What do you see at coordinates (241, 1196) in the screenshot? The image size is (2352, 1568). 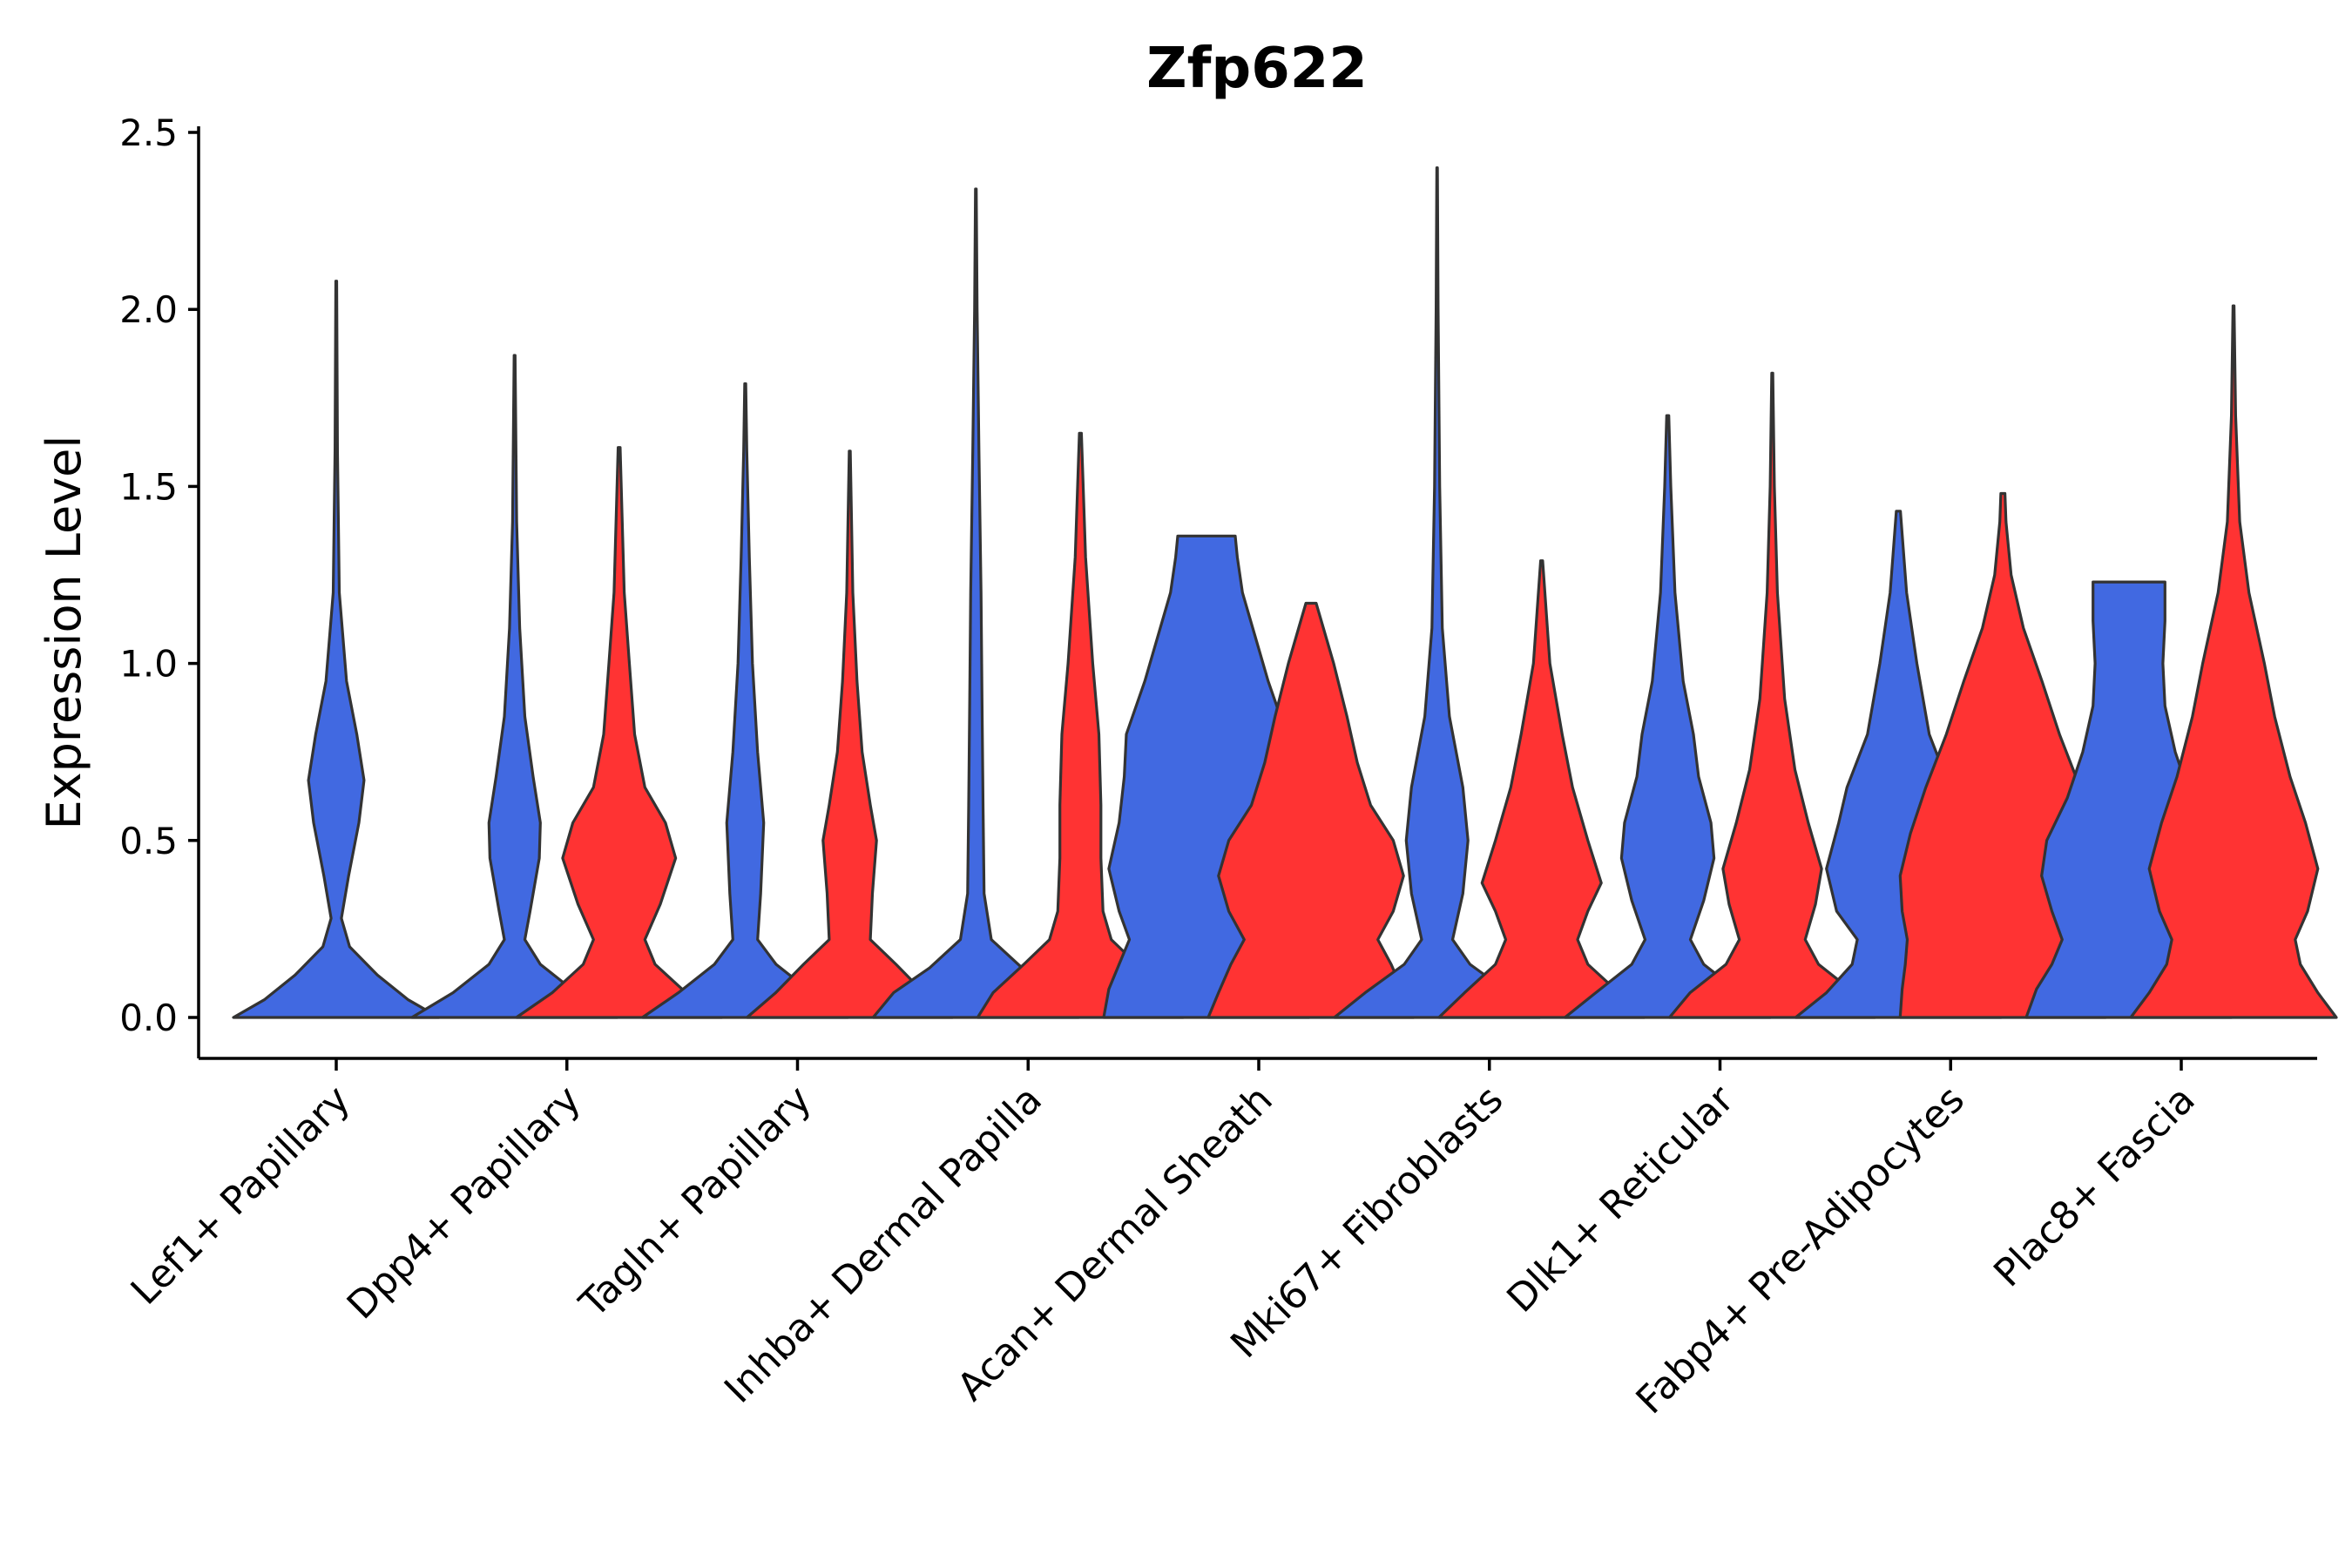 I see `x-tick-label: Lef1+ Papillary` at bounding box center [241, 1196].